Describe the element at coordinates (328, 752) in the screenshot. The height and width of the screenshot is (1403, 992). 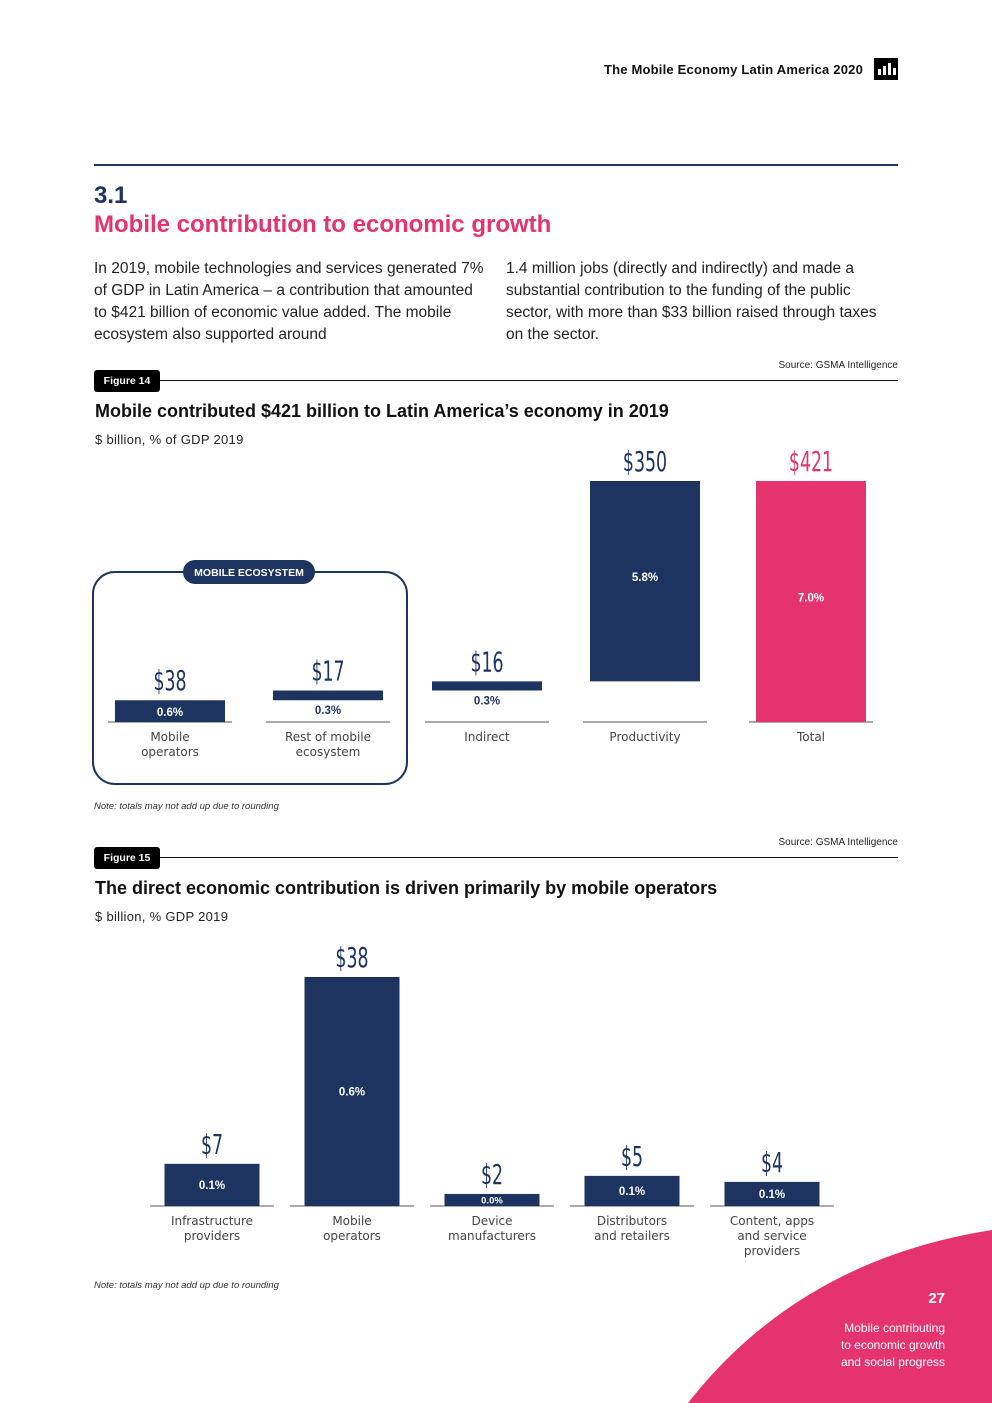
I see `category-label: ecosystem` at that location.